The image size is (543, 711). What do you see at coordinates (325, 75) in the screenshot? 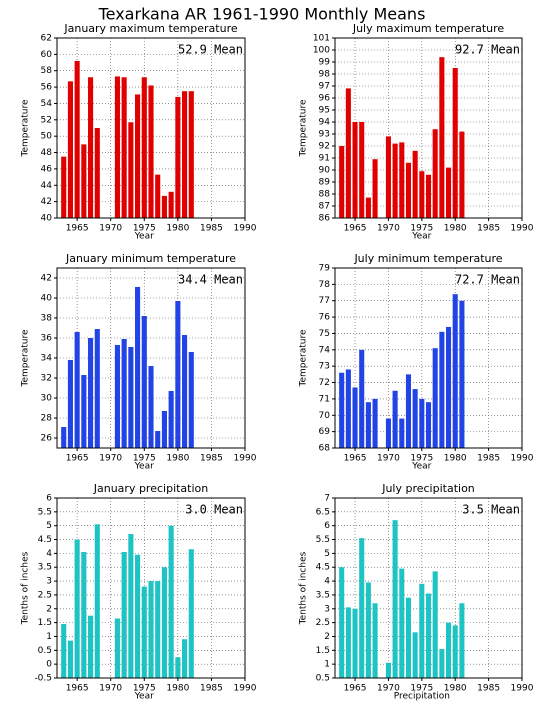
I see `y-tick-label: 98` at bounding box center [325, 75].